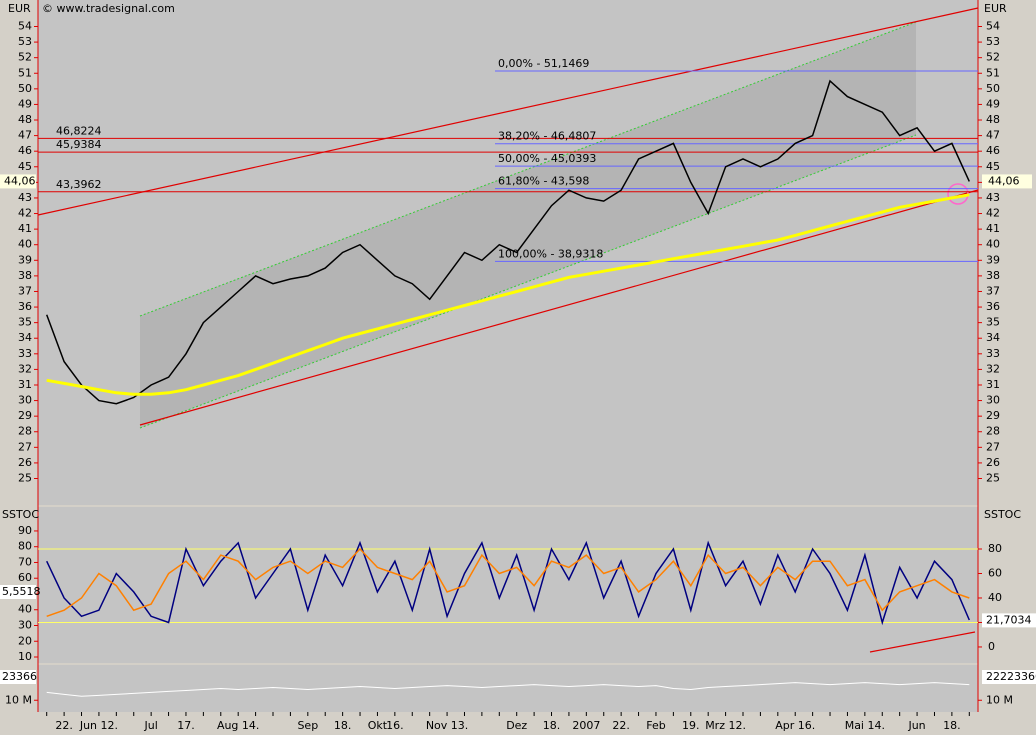 This screenshot has width=1036, height=735. I want to click on y-tick-label: 51, so click(993, 72).